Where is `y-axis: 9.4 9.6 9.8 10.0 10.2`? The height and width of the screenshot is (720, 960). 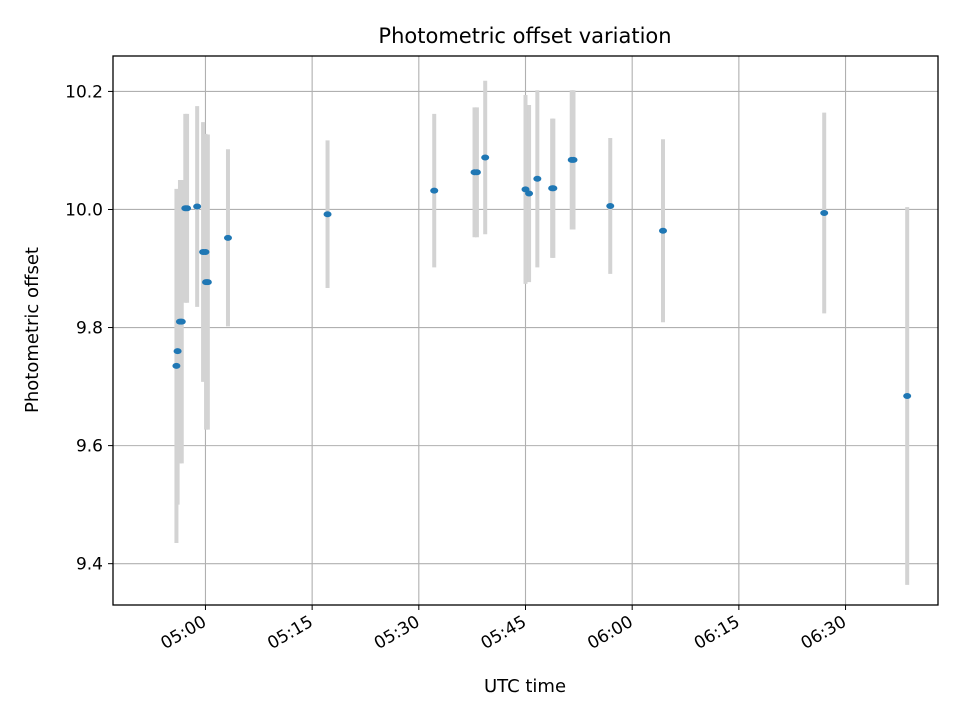
y-axis: 9.4 9.6 9.8 10.0 10.2 is located at coordinates (89, 328).